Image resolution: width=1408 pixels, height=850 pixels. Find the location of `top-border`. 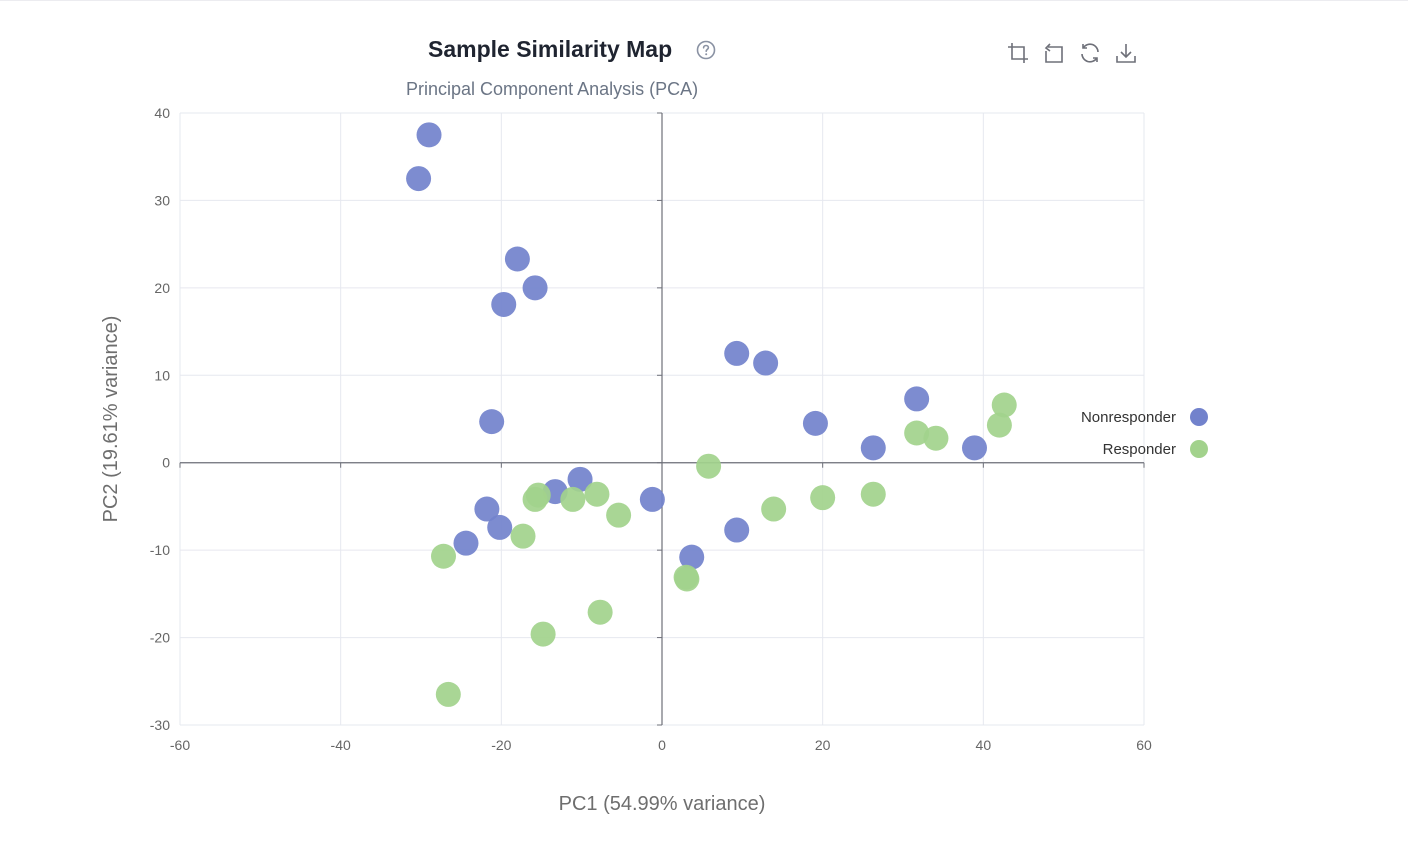

top-border is located at coordinates (704, 0).